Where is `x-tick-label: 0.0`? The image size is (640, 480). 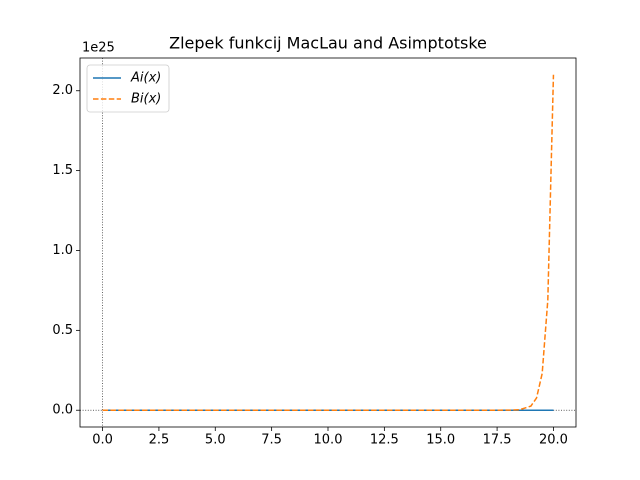 x-tick-label: 0.0 is located at coordinates (102, 440).